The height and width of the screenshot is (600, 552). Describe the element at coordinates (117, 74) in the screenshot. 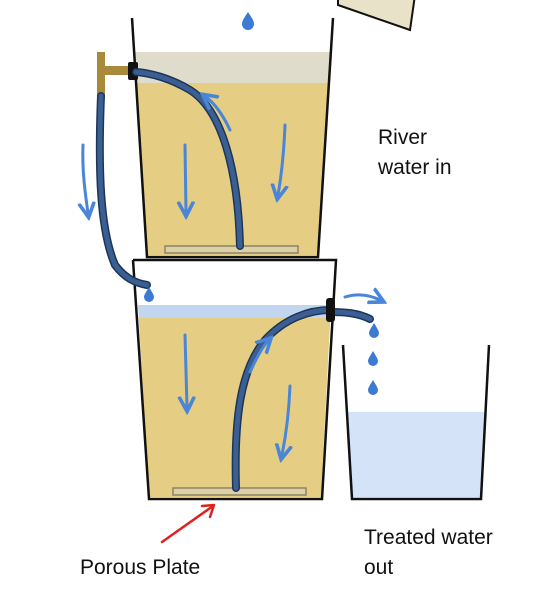

I see `tap-icon` at that location.